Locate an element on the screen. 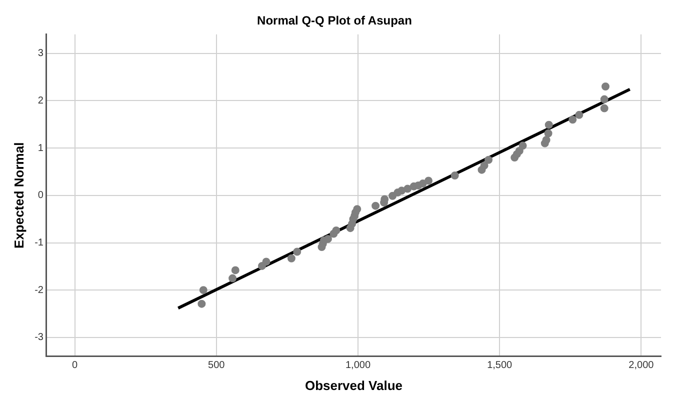 The image size is (675, 406). y-tick-label: 2 is located at coordinates (41, 100).